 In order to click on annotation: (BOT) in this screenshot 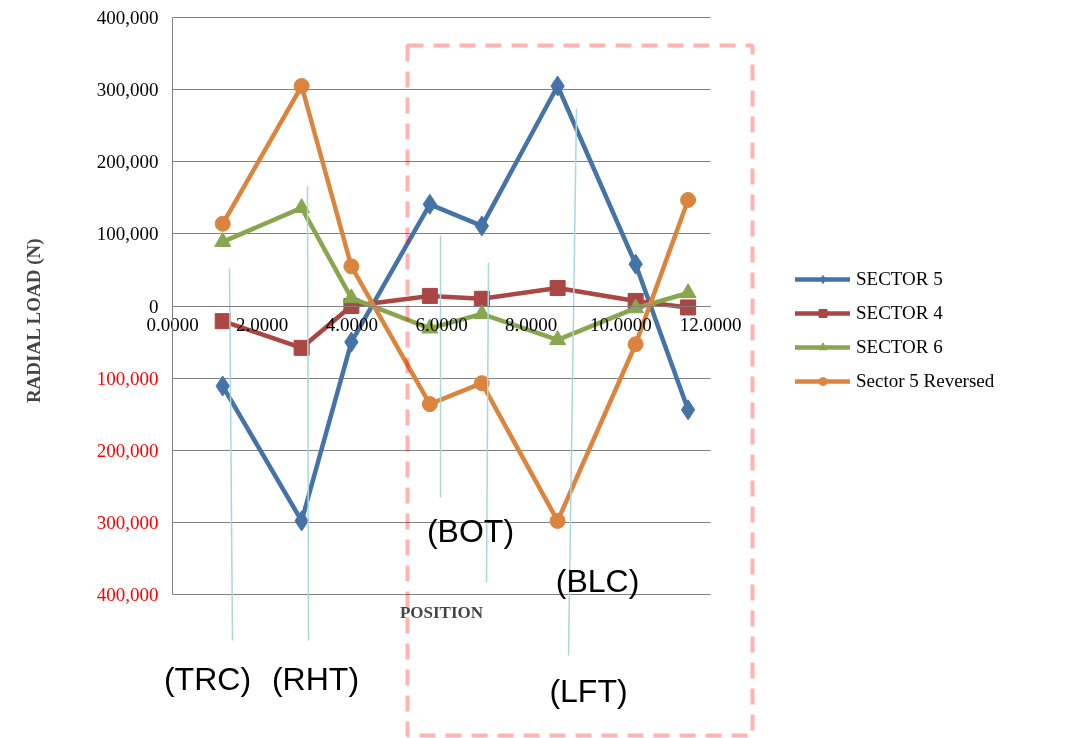, I will do `click(470, 530)`.